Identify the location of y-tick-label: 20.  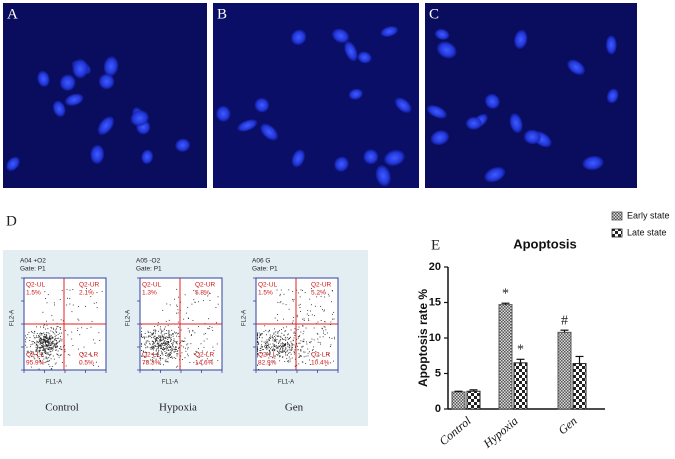
(435, 267).